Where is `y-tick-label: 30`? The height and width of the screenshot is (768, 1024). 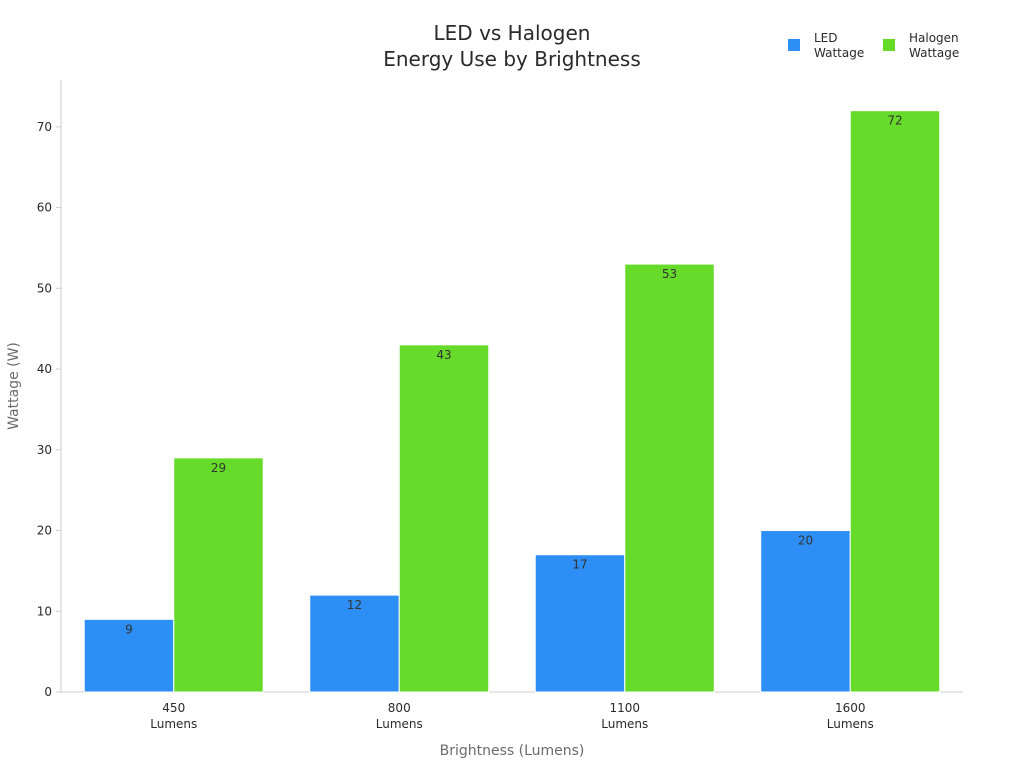 y-tick-label: 30 is located at coordinates (44, 450).